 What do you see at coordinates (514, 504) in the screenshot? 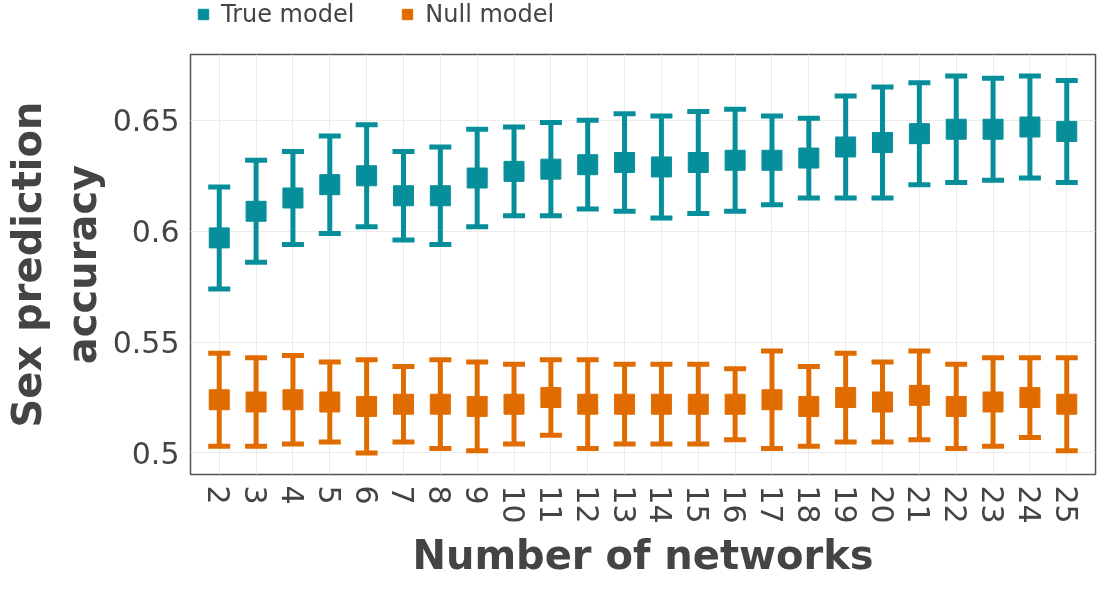
I see `x-tick-label: 10` at bounding box center [514, 504].